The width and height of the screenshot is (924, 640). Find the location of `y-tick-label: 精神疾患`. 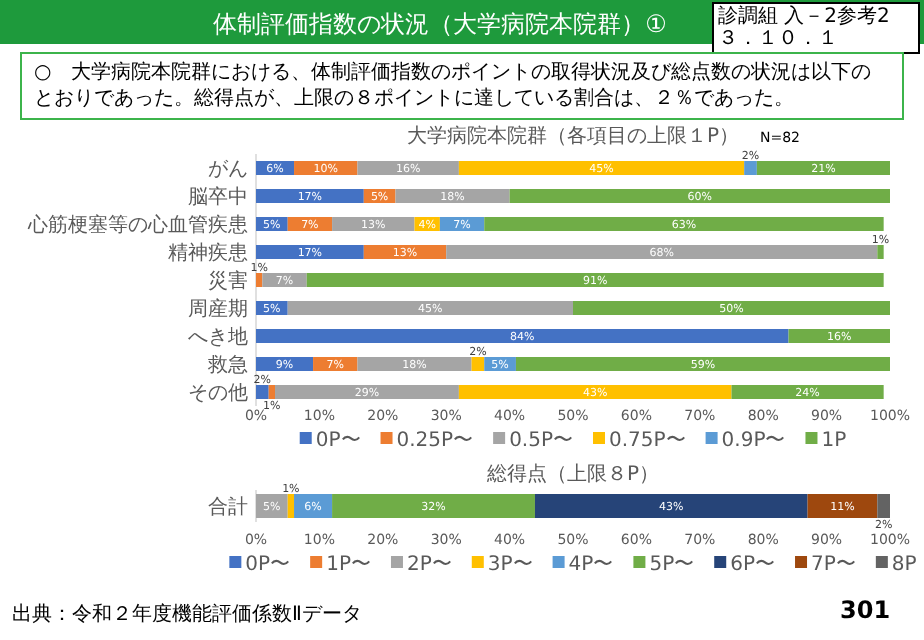

y-tick-label: 精神疾患 is located at coordinates (208, 253).